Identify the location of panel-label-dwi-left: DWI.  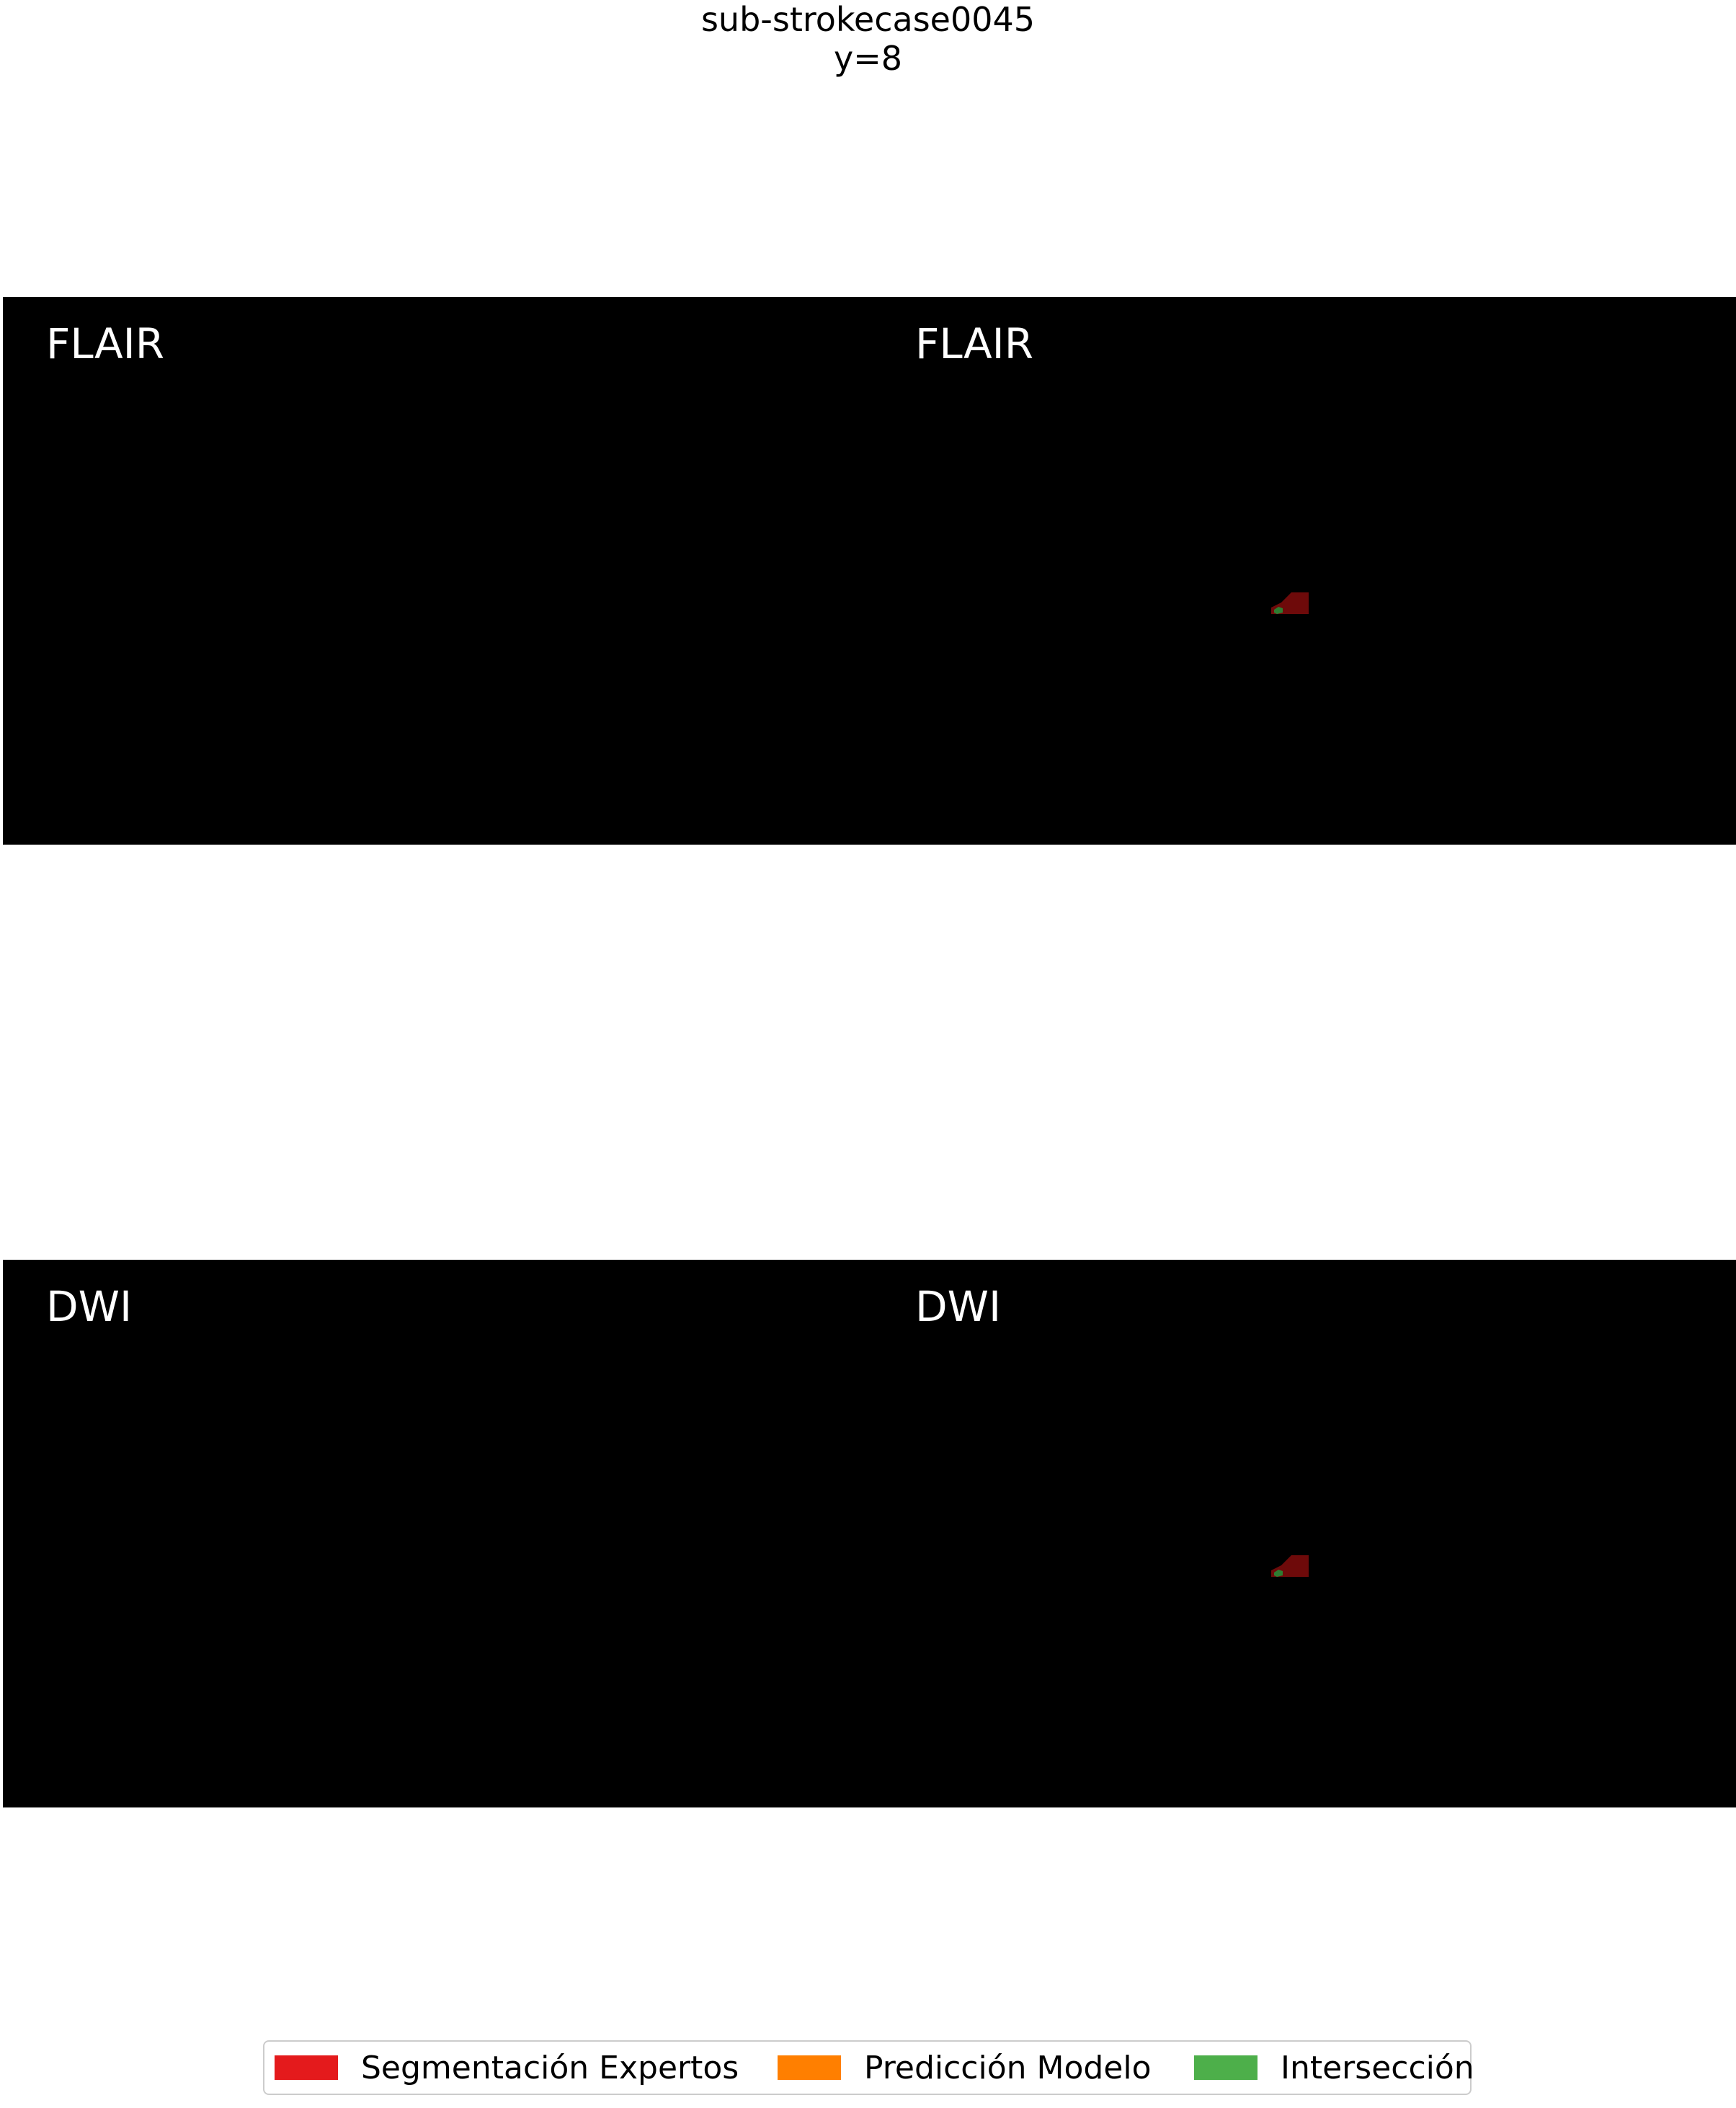
(90, 1306).